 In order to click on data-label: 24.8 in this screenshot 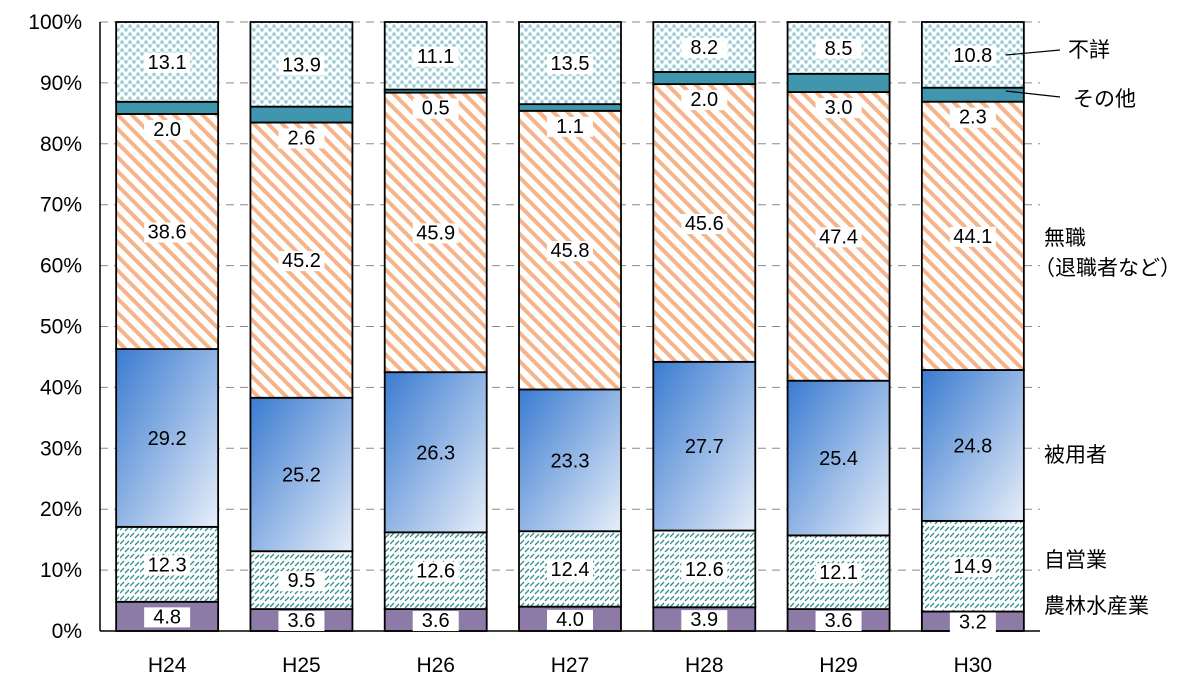, I will do `click(972, 446)`.